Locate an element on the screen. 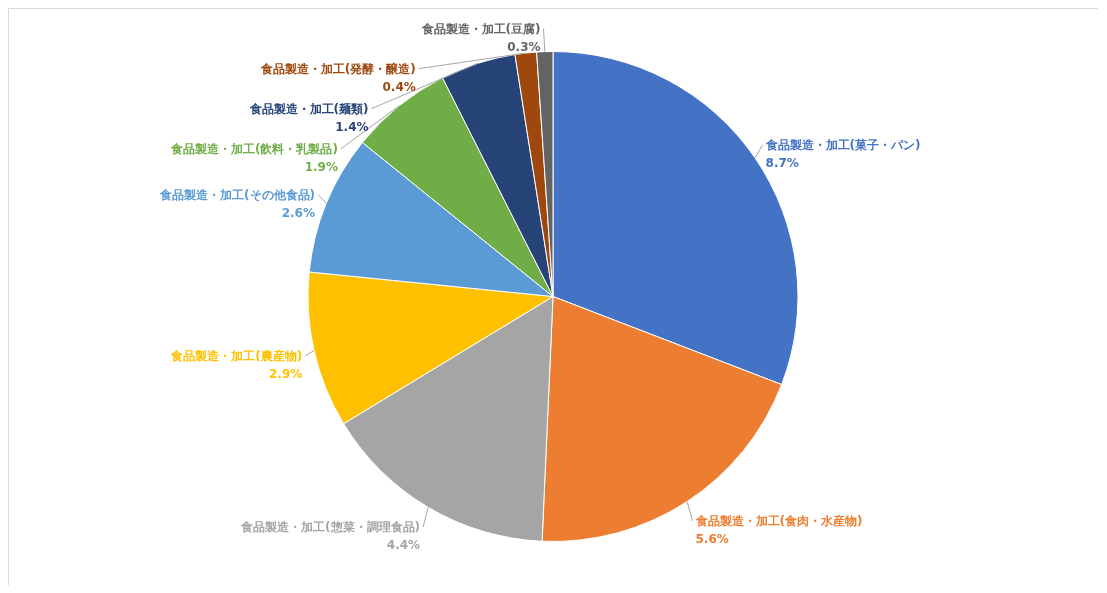 The height and width of the screenshot is (593, 1107). data-label: 8.7% is located at coordinates (782, 162).